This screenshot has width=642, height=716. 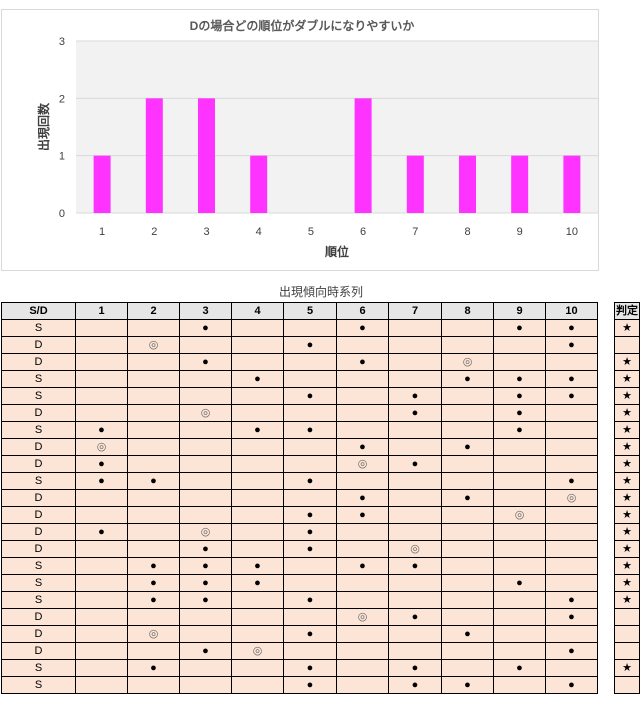 I want to click on table-row: D ● ● ◎, so click(x=299, y=498).